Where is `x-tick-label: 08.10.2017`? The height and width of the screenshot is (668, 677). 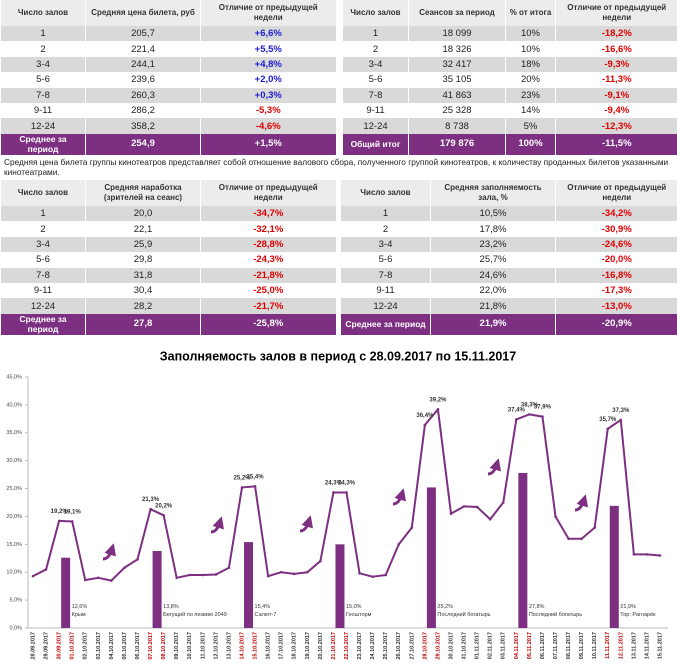
x-tick-label: 08.10.2017 is located at coordinates (164, 646).